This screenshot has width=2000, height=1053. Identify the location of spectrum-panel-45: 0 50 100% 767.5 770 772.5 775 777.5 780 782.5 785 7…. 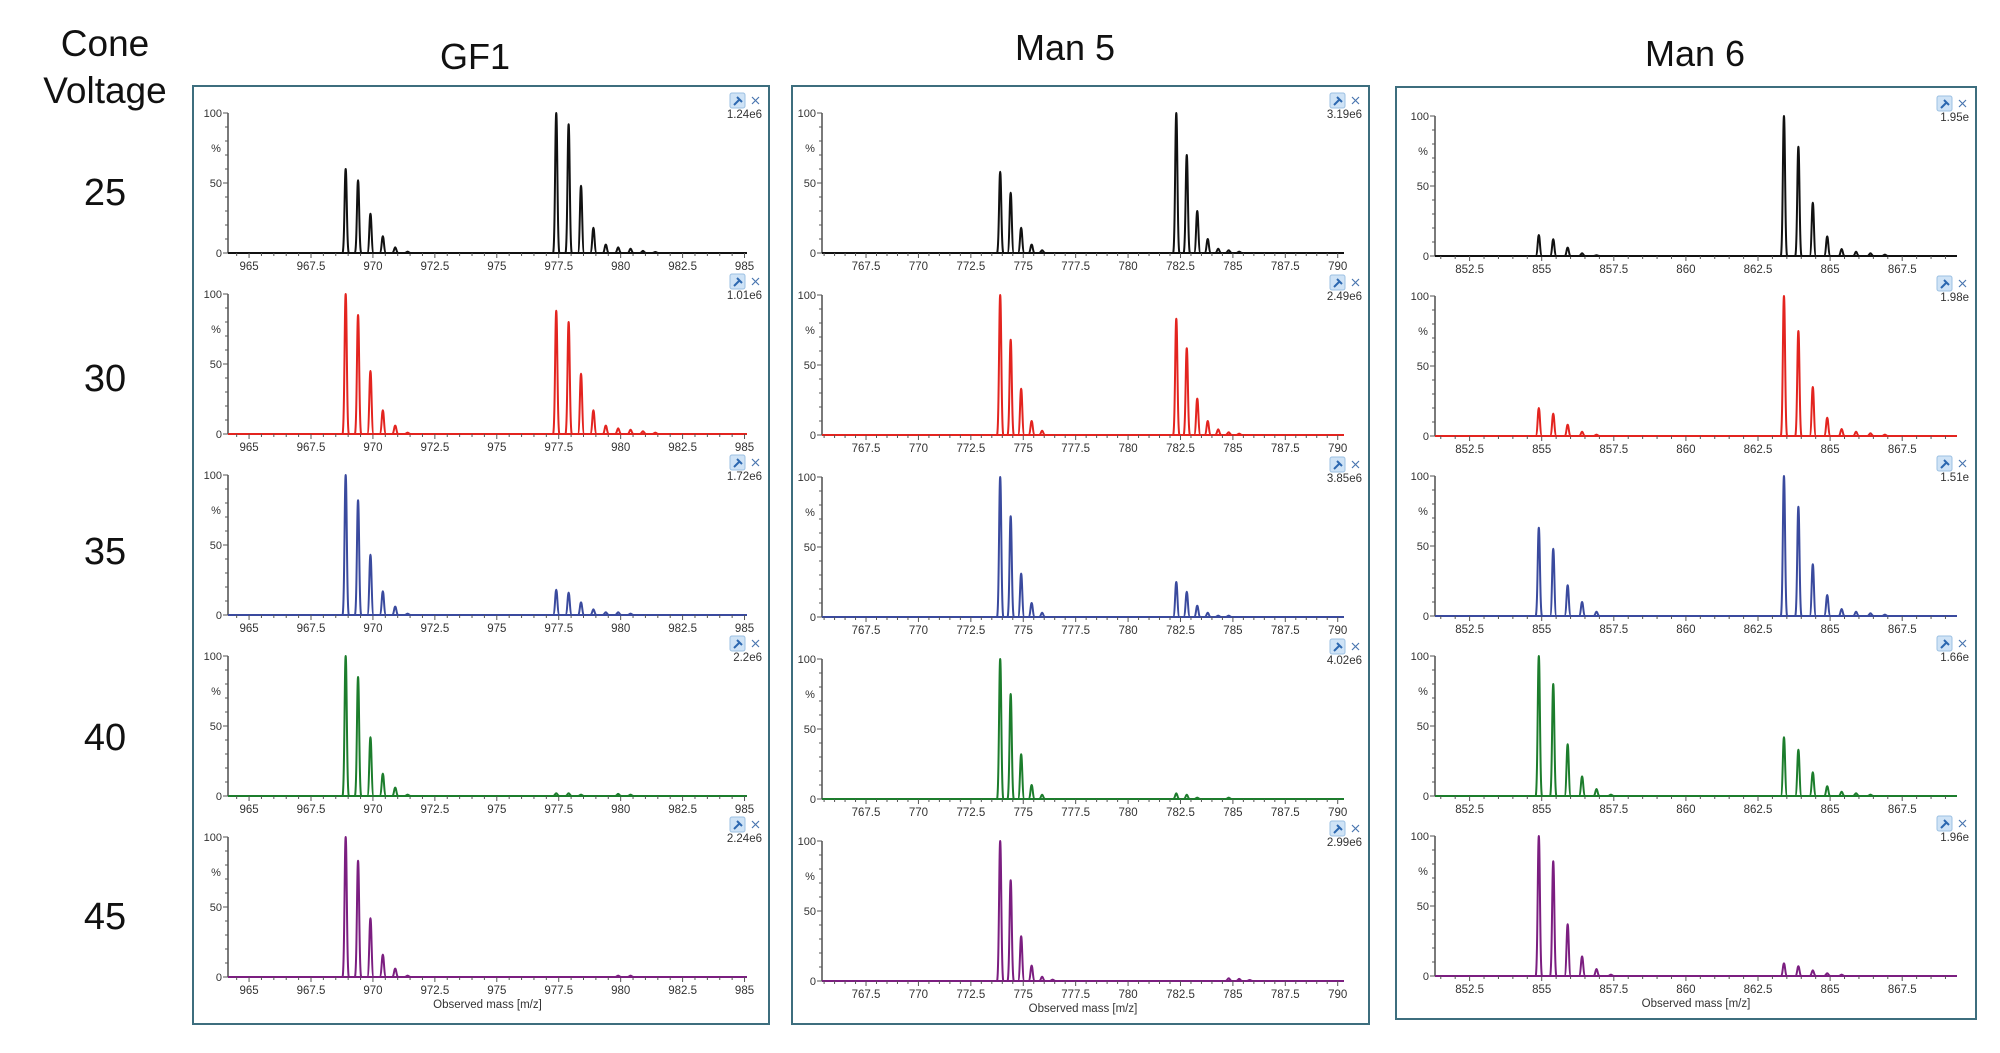
(1080, 917).